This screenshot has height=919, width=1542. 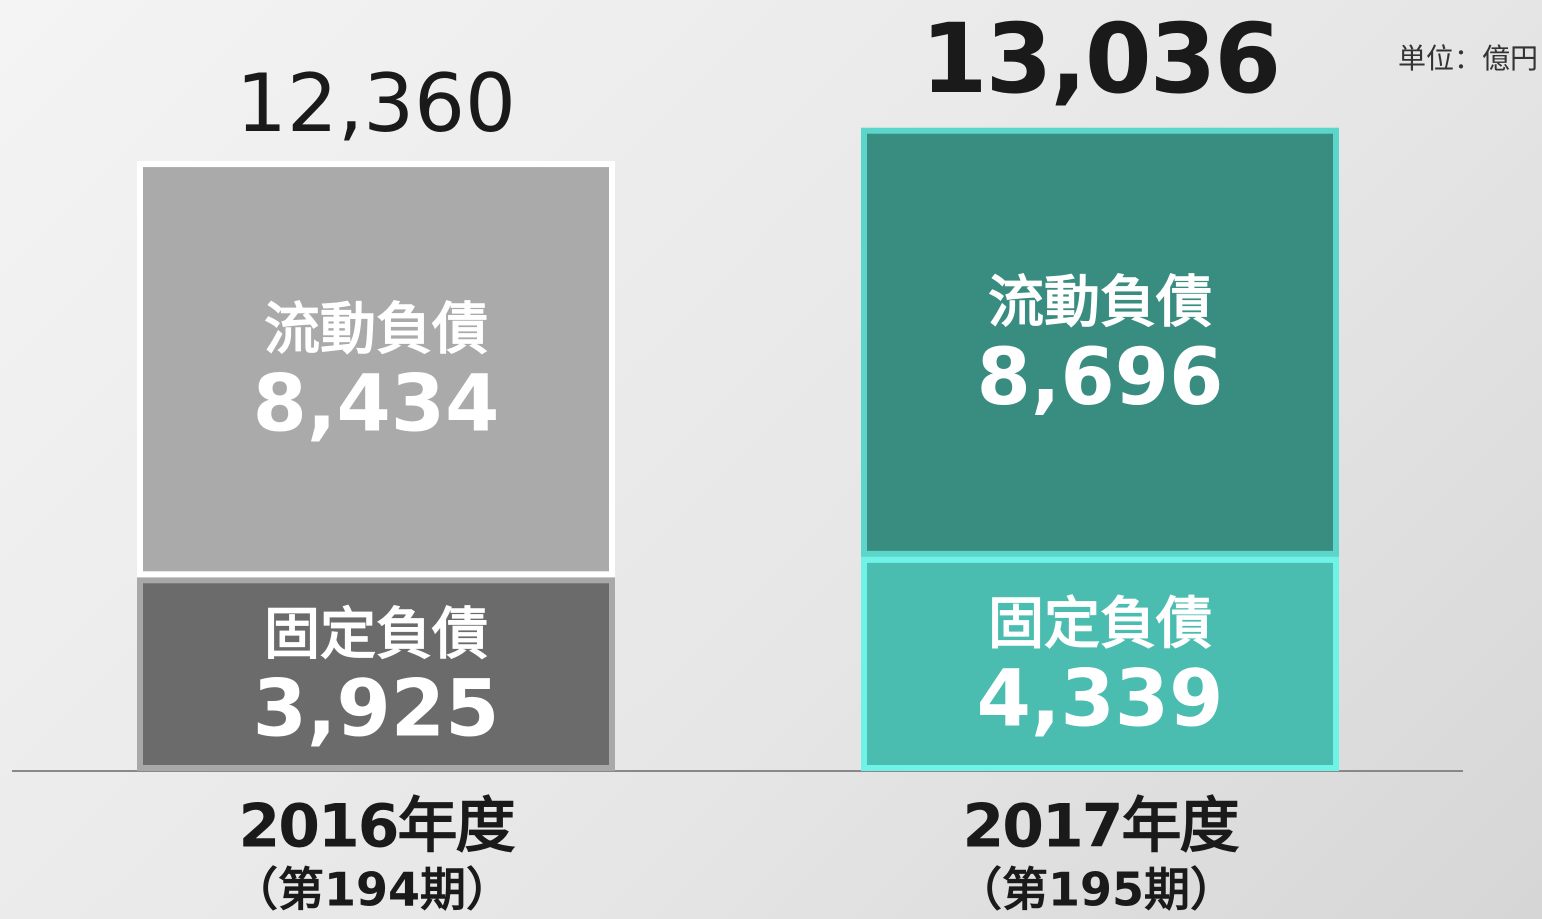 What do you see at coordinates (1100, 699) in the screenshot?
I see `segment-value: 4,339` at bounding box center [1100, 699].